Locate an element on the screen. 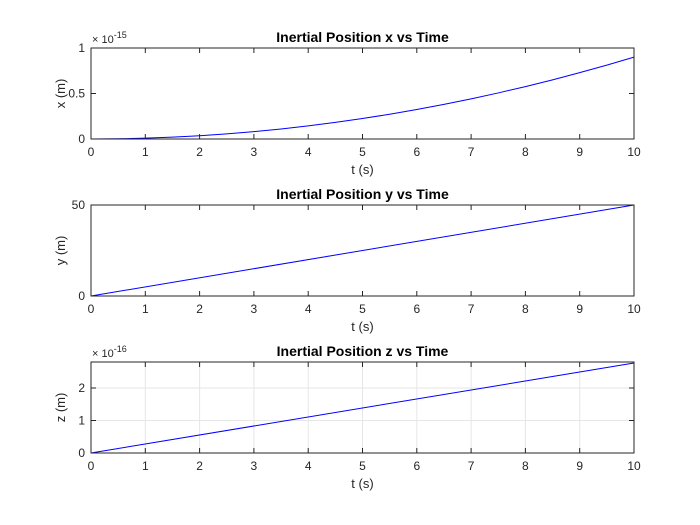 This screenshot has height=525, width=700. y-axis-label: z (m) is located at coordinates (60, 408).